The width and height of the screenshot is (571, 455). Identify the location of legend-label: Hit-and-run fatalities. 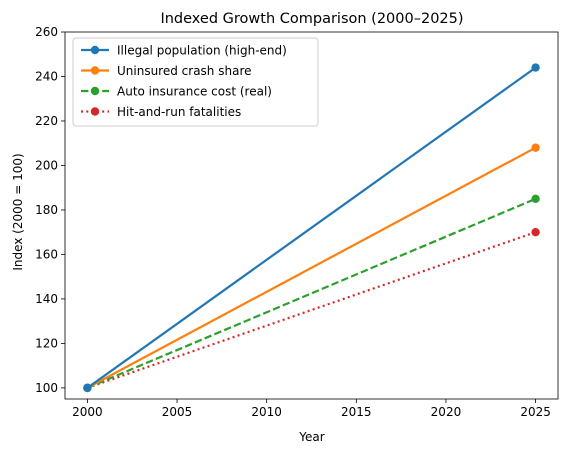
(179, 112).